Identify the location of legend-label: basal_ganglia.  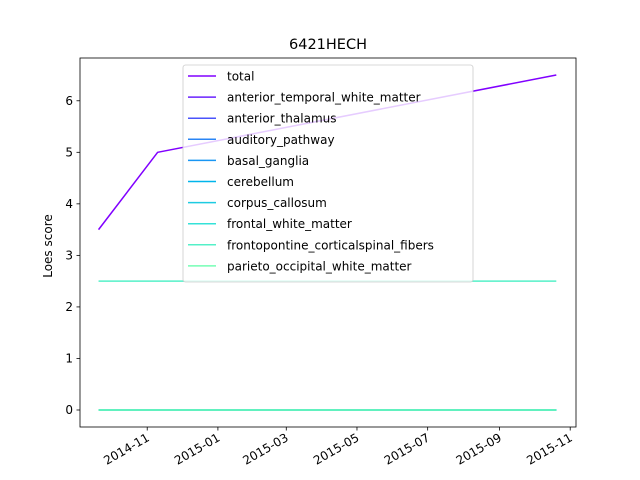
(268, 161).